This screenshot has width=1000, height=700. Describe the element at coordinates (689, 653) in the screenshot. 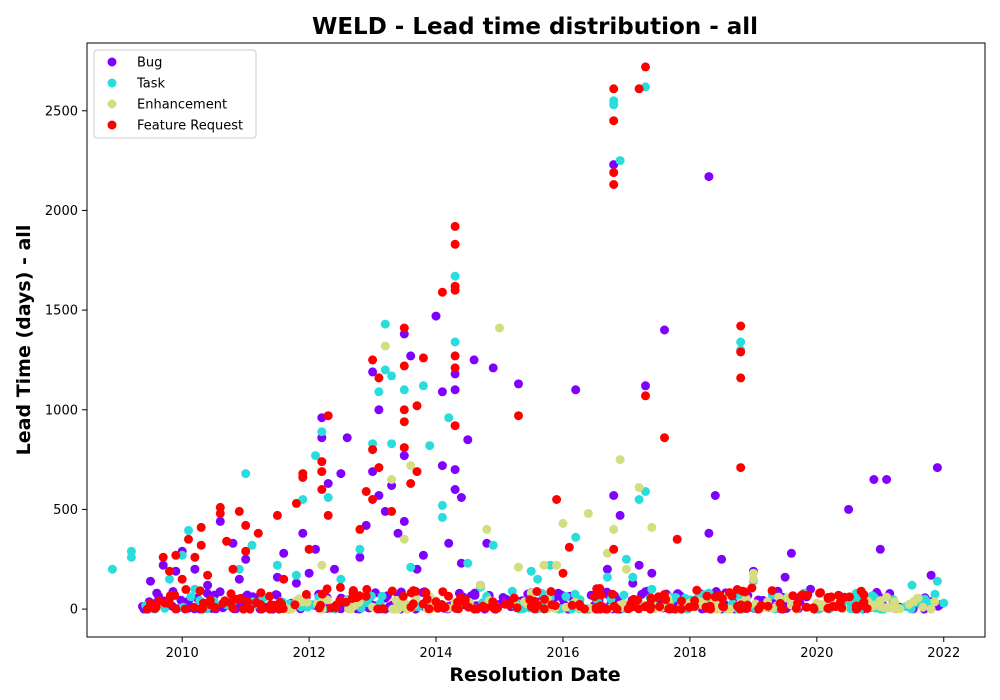

I see `x-tick-label: 2018` at that location.